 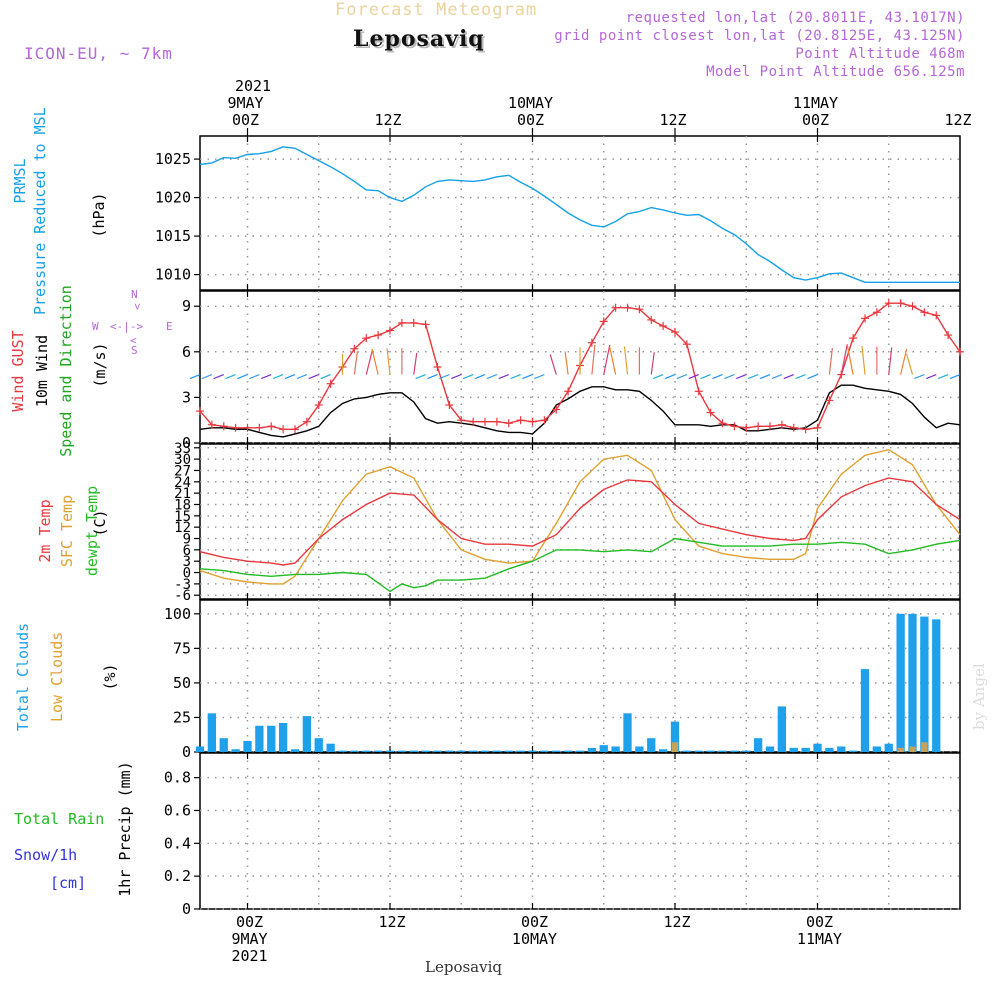 I want to click on ytick-label: 18, so click(x=182, y=505).